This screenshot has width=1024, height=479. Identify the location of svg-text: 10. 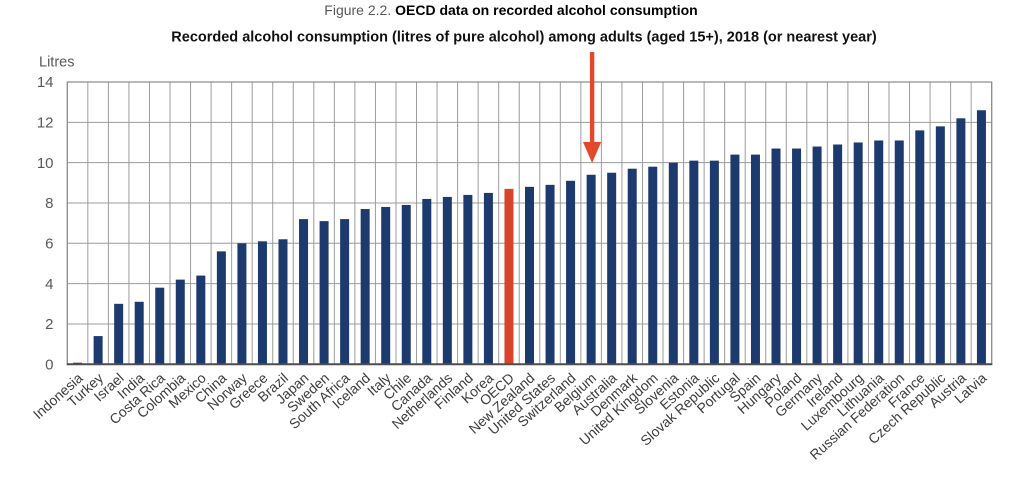
(45, 163).